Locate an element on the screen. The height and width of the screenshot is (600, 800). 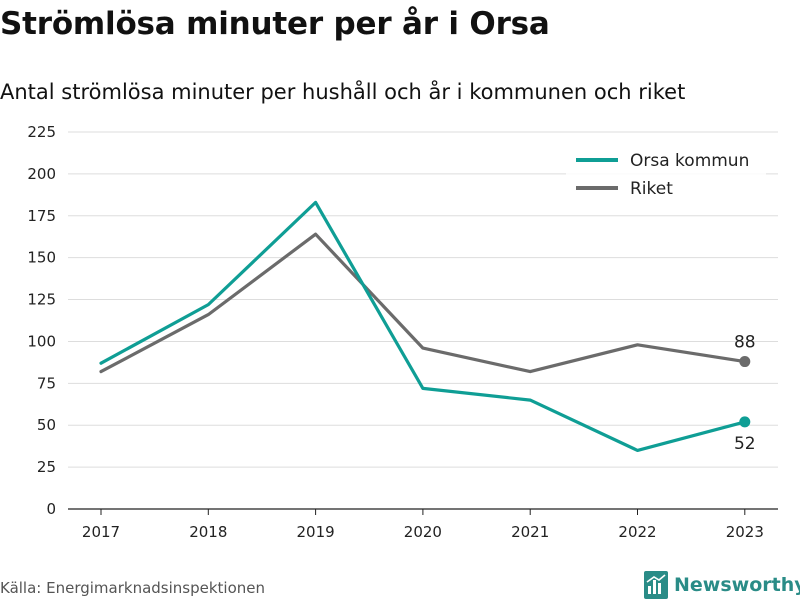
y-tick-label: 25 is located at coordinates (46, 467).